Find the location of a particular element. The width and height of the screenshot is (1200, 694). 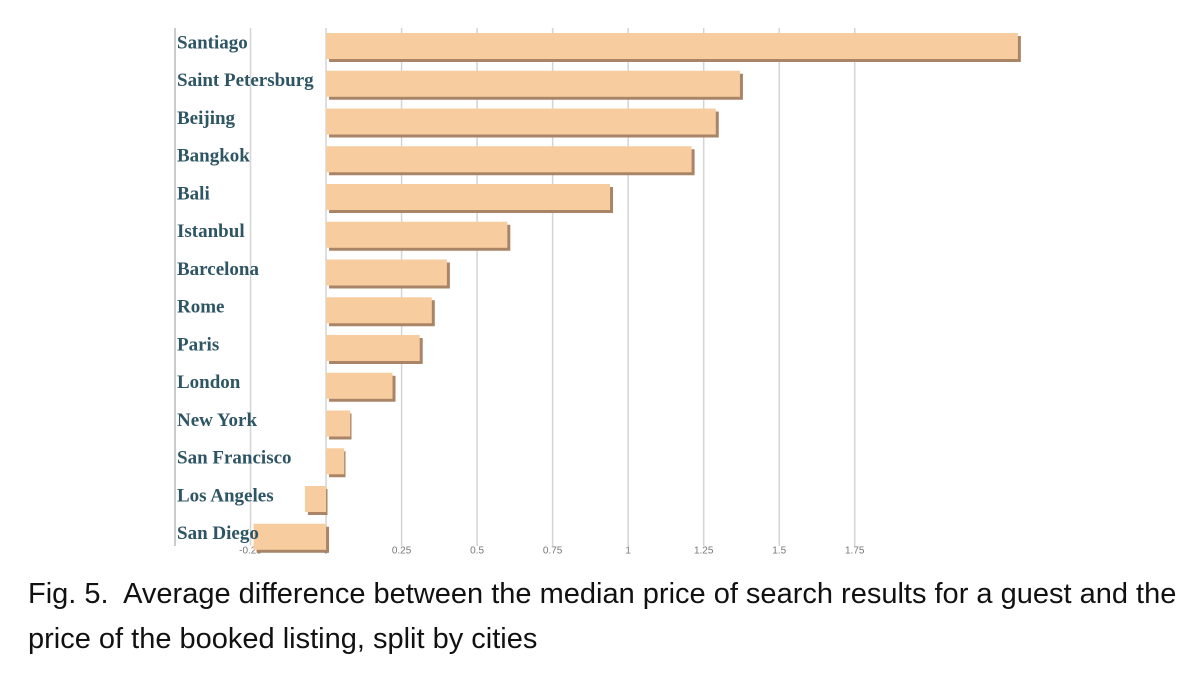

x-tick-label: 0 is located at coordinates (326, 551).